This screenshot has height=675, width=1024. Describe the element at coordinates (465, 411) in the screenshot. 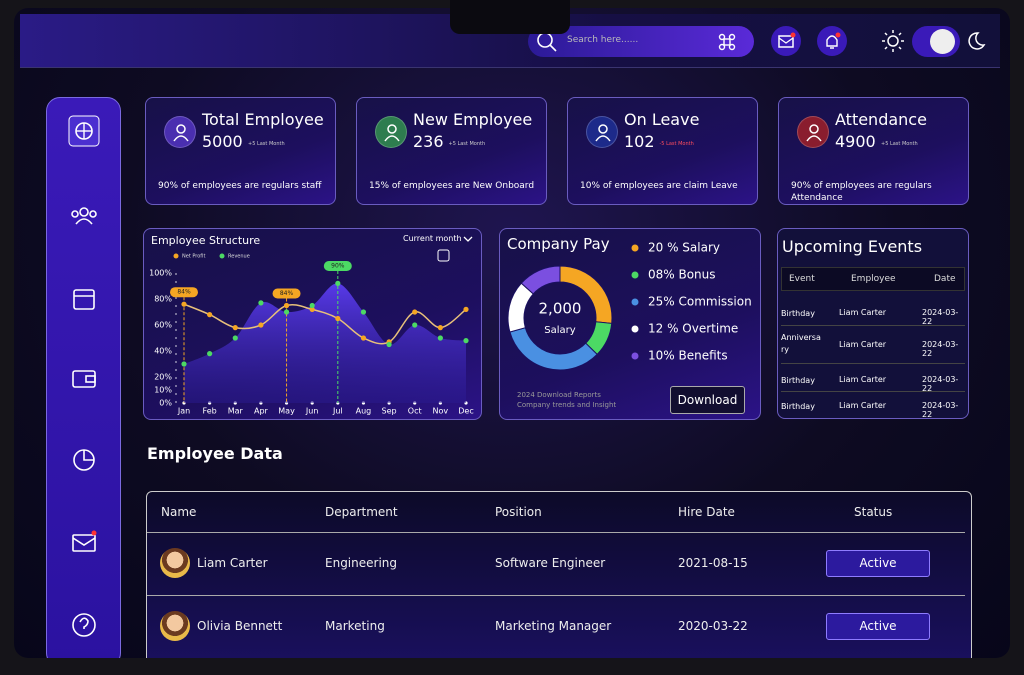

I see `x-tick-label: Dec` at that location.